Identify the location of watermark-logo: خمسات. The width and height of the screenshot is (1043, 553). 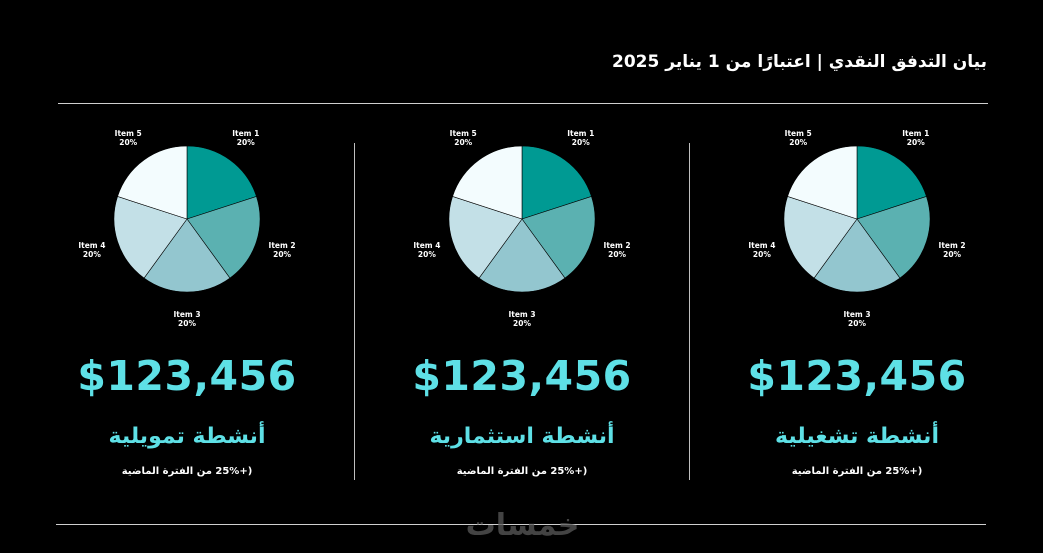
(522, 525).